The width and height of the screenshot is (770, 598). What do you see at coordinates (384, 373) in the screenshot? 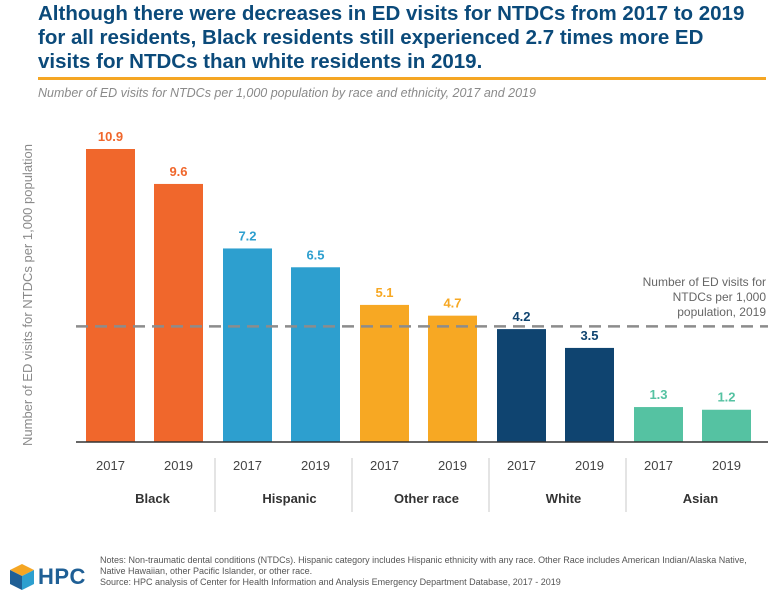
I see `bar-other-race-2017` at bounding box center [384, 373].